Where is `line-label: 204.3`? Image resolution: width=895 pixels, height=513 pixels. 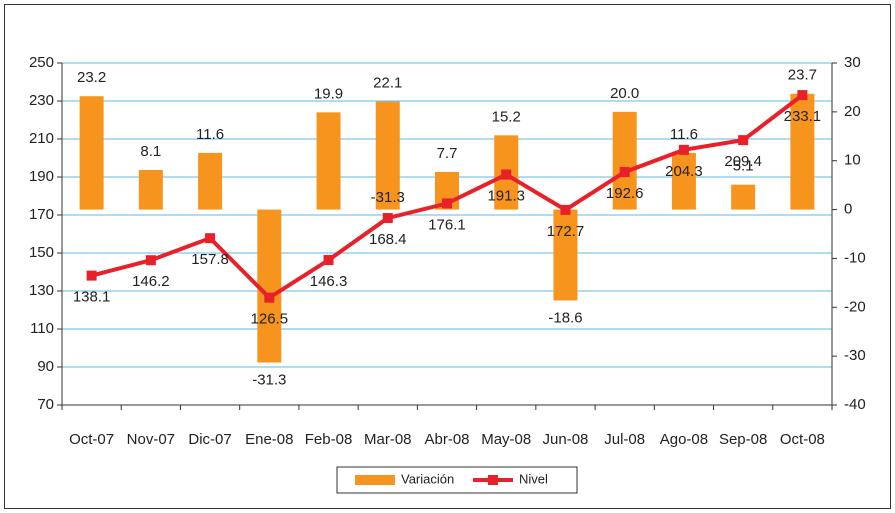
line-label: 204.3 is located at coordinates (684, 171).